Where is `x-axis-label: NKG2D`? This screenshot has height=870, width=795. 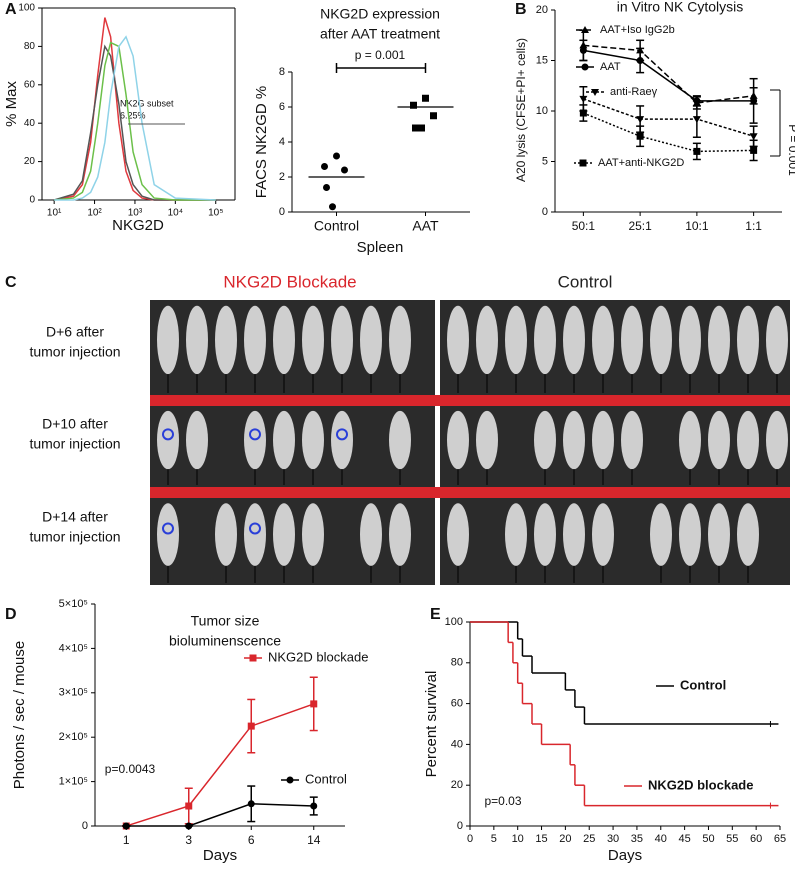
x-axis-label: NKG2D is located at coordinates (138, 225).